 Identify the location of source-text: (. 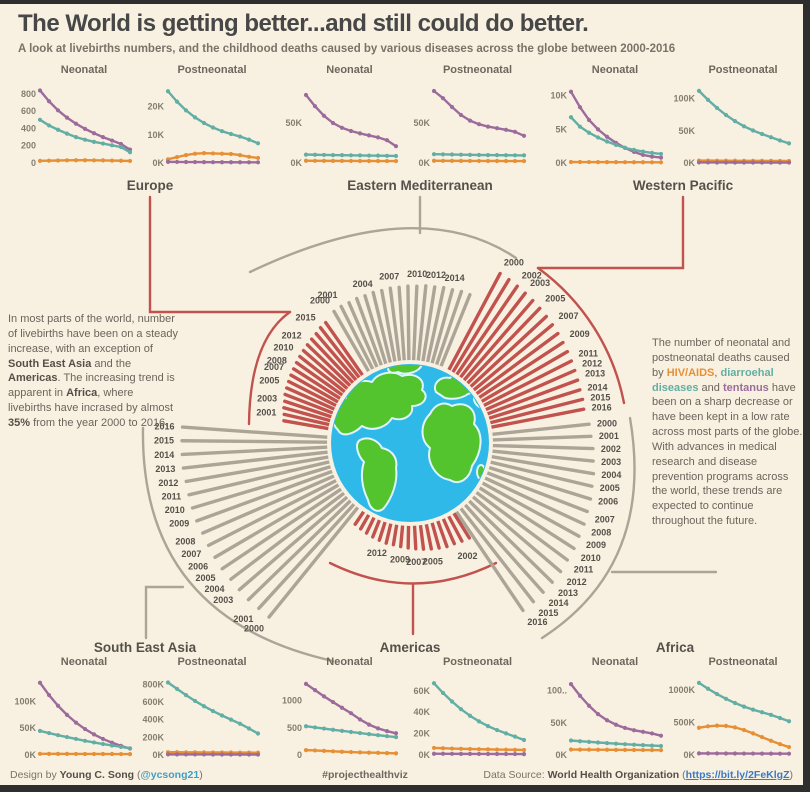
(682, 775).